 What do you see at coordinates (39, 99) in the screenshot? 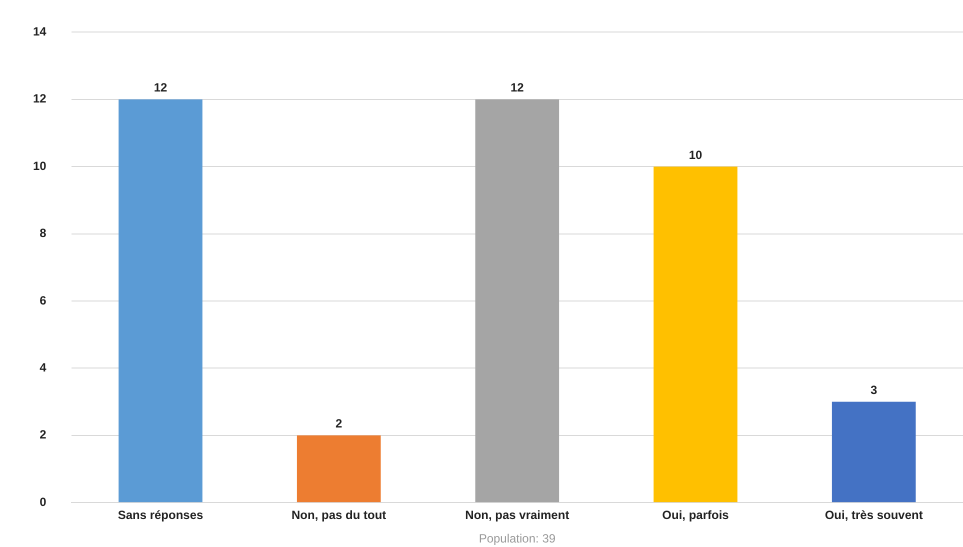
I see `y-tick-label: 12` at bounding box center [39, 99].